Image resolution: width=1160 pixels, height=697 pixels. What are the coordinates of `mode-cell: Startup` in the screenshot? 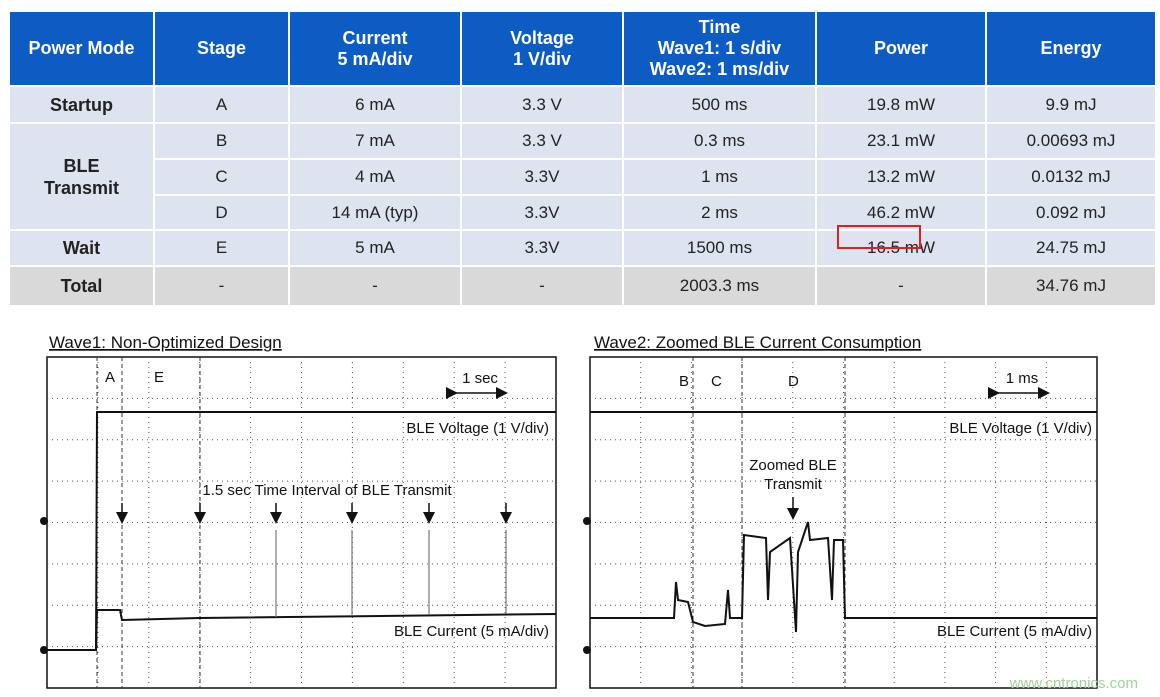 It's located at (81, 104).